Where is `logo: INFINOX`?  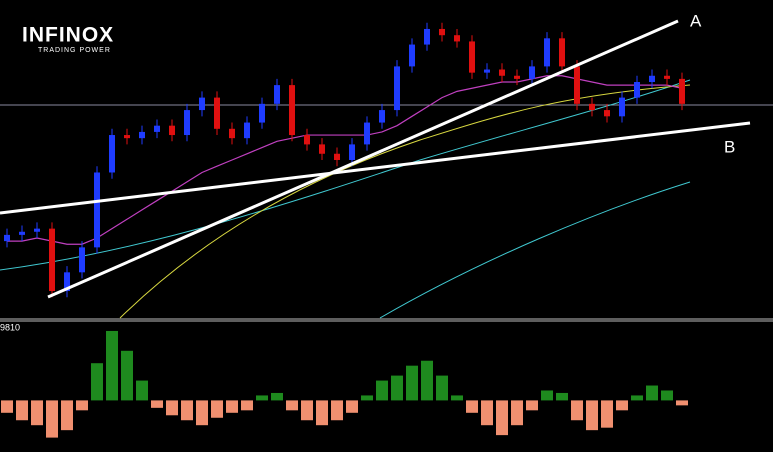 logo: INFINOX is located at coordinates (68, 35).